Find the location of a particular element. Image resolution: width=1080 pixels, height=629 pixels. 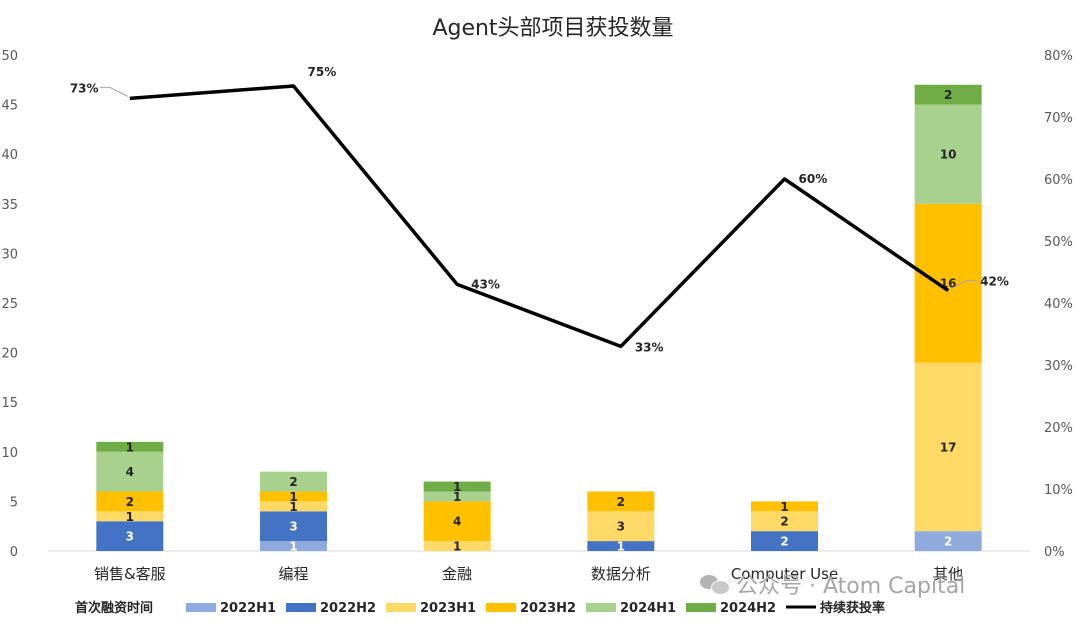

y2-tick-label: 0% is located at coordinates (1054, 552).